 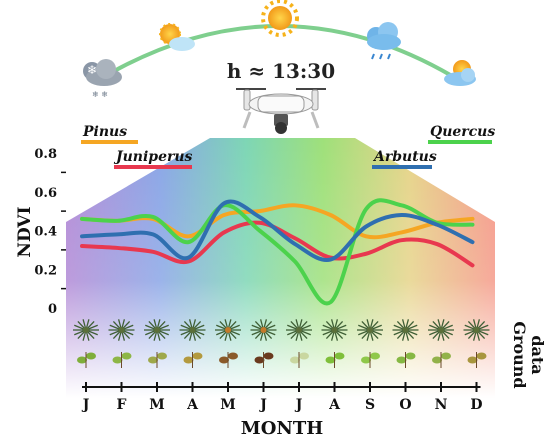 I want to click on y-tick-label: 0.2, so click(x=45, y=270).